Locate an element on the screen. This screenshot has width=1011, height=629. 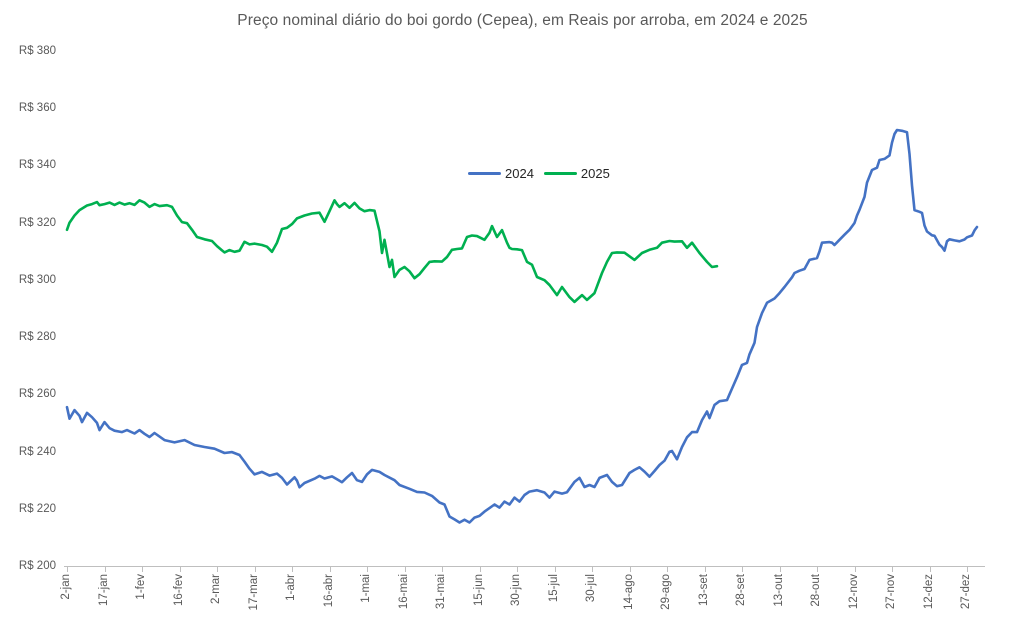
x-axis-label: 17-jan is located at coordinates (103, 590).